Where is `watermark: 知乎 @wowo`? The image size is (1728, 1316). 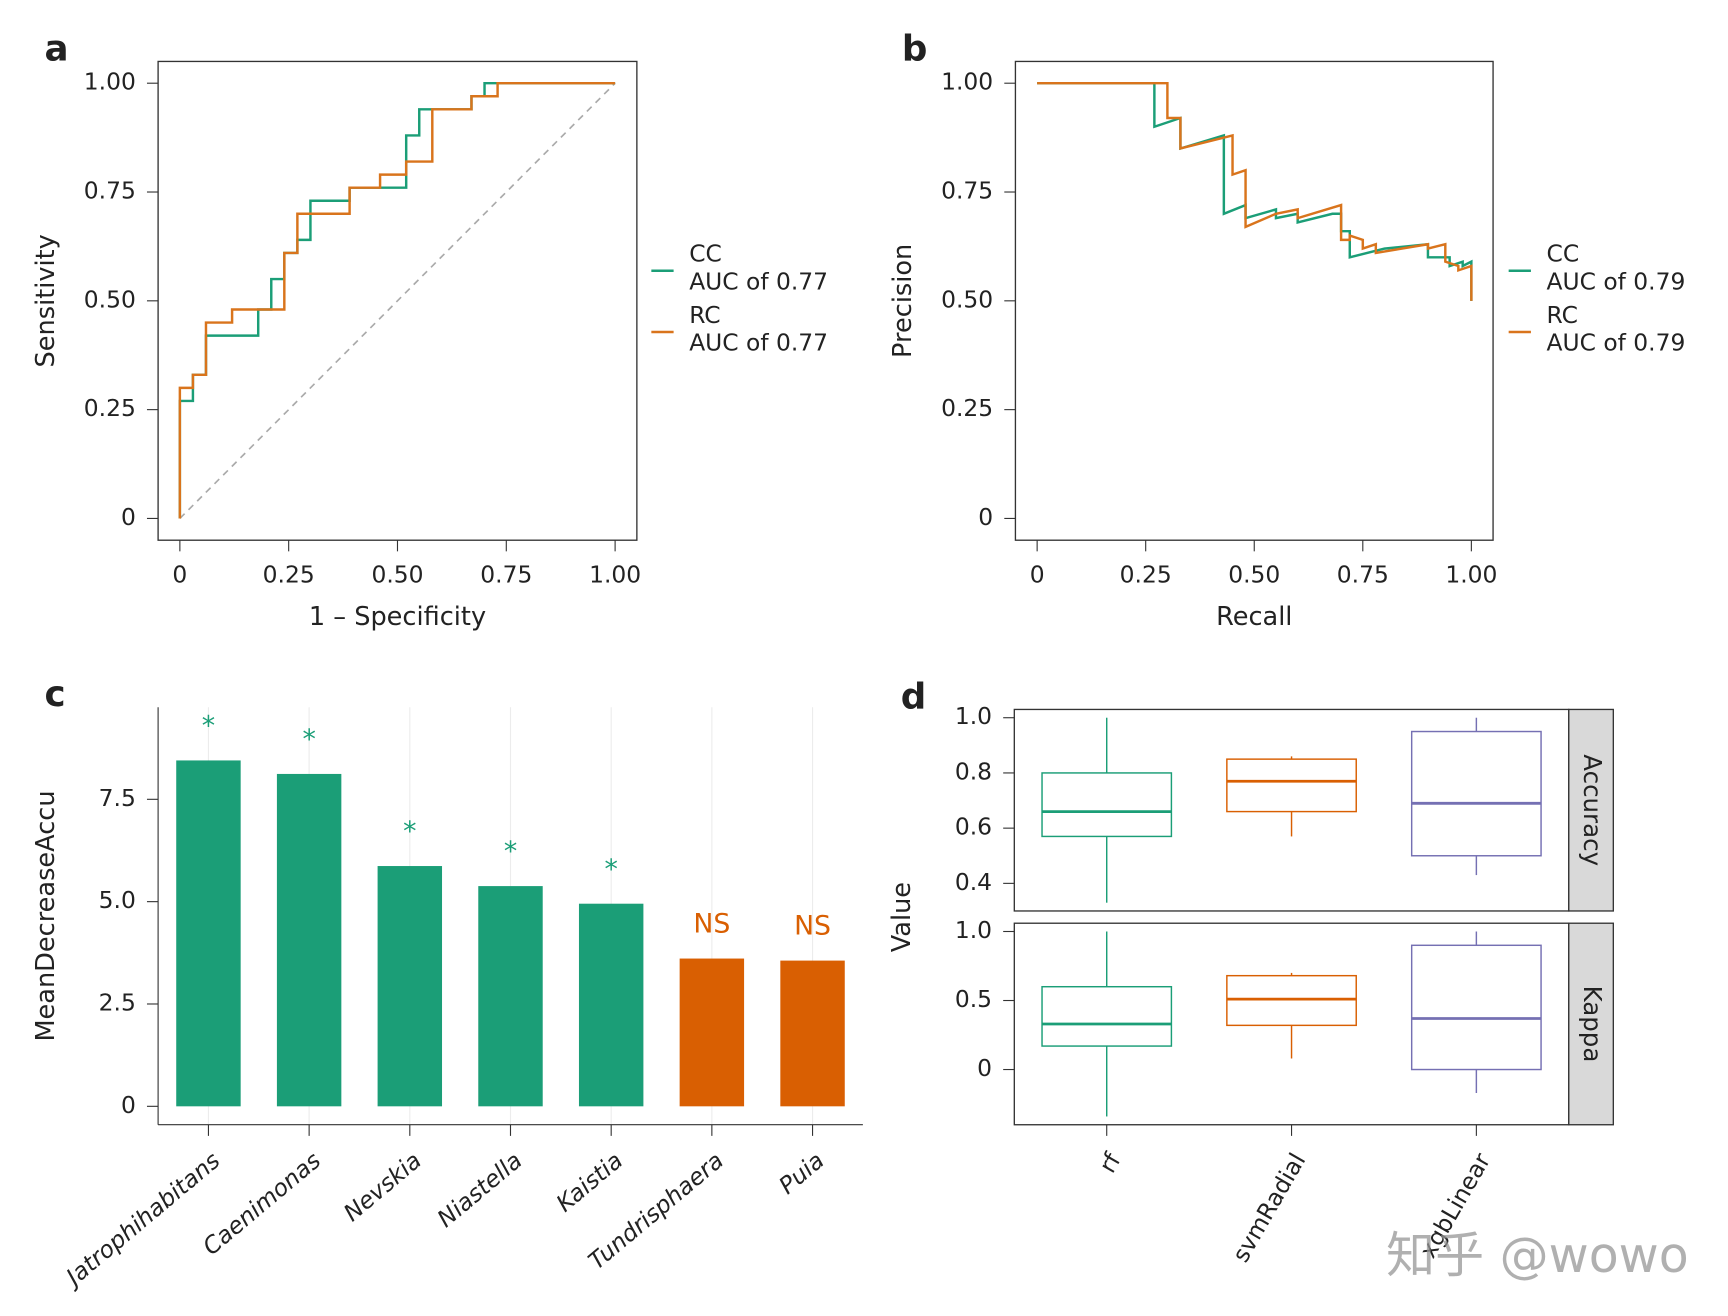 watermark: 知乎 @wowo is located at coordinates (1537, 1255).